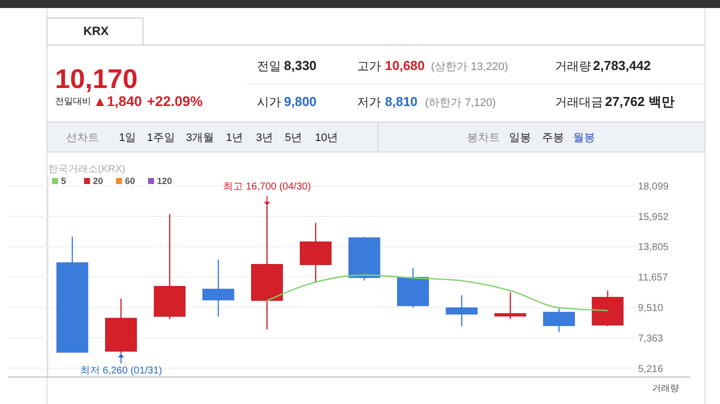 The height and width of the screenshot is (404, 720). Describe the element at coordinates (73, 101) in the screenshot. I see `text: 전일대비` at that location.